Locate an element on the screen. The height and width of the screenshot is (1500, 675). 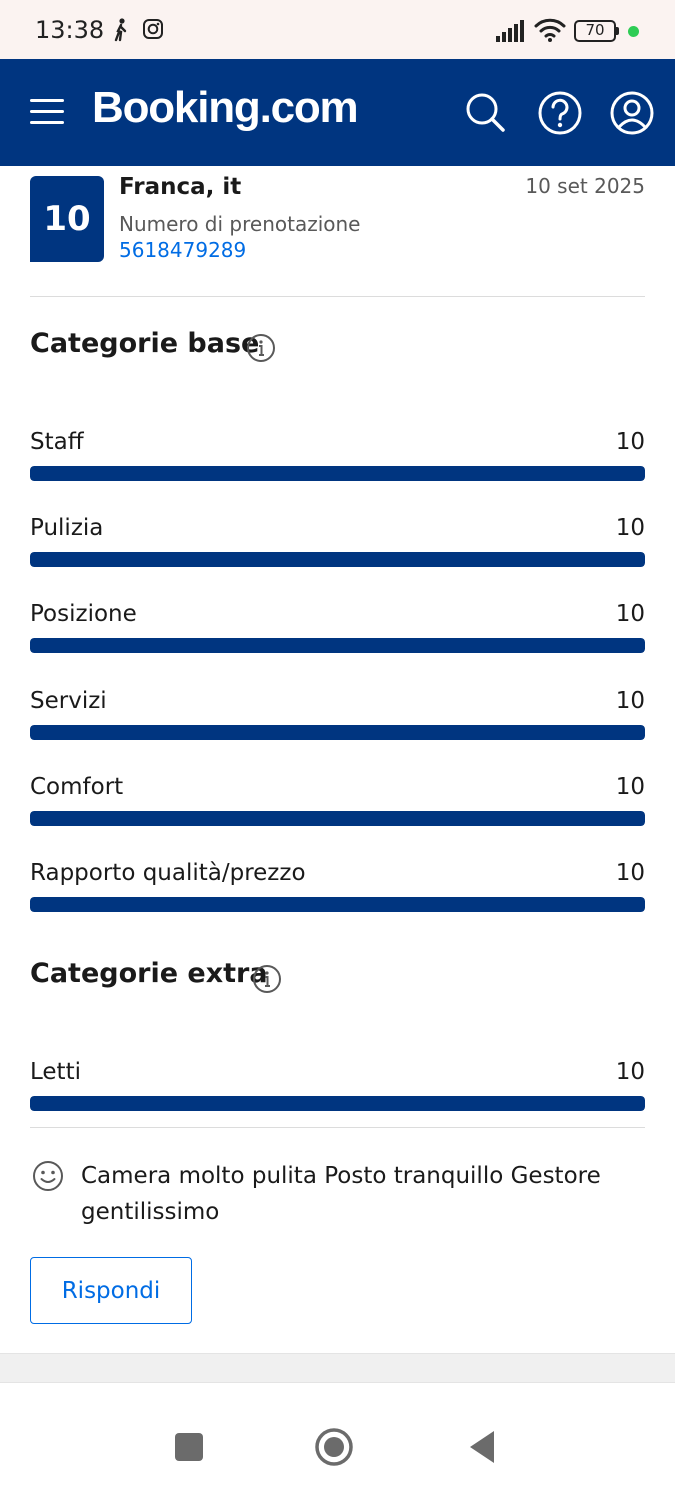
category-row: Rapporto qualità/prezzo 10 is located at coordinates (337, 890).